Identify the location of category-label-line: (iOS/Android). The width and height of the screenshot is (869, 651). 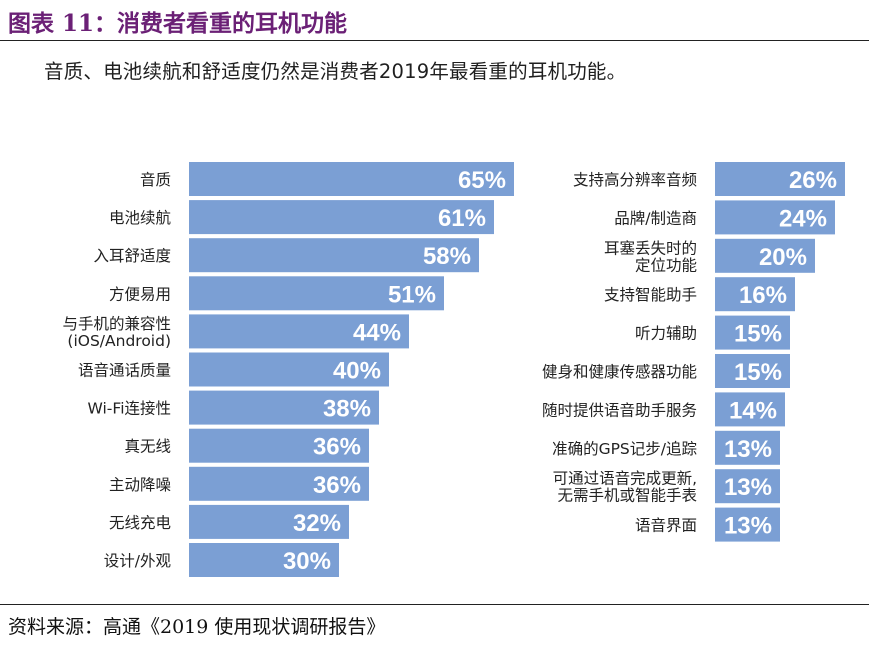
(119, 341).